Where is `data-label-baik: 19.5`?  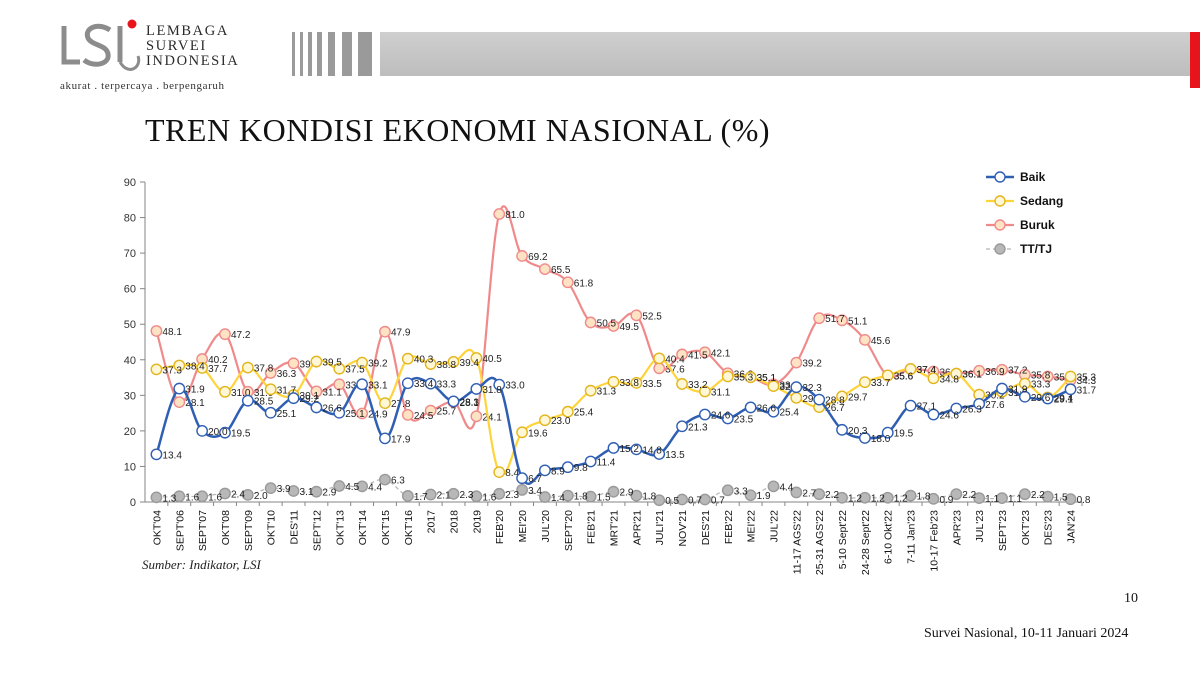 data-label-baik: 19.5 is located at coordinates (904, 434).